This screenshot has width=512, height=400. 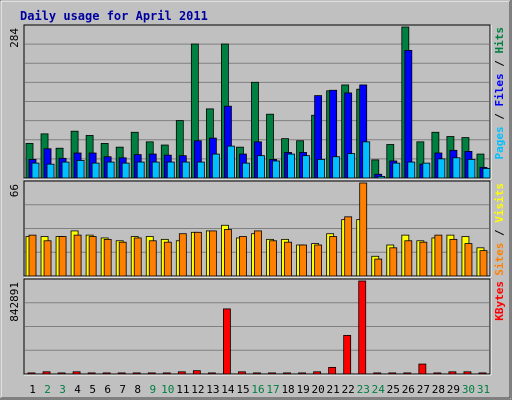 What do you see at coordinates (393, 389) in the screenshot?
I see `x-tick-label-25: 25` at bounding box center [393, 389].